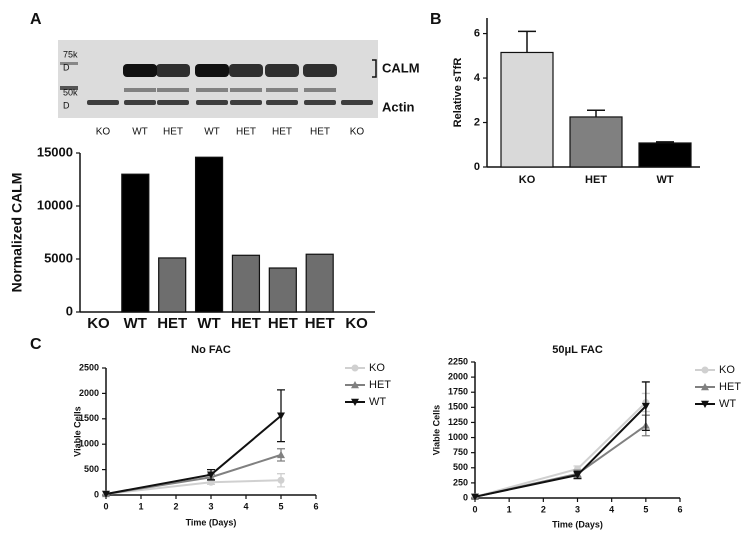 The width and height of the screenshot is (742, 542). I want to click on lane-label: HET, so click(320, 132).